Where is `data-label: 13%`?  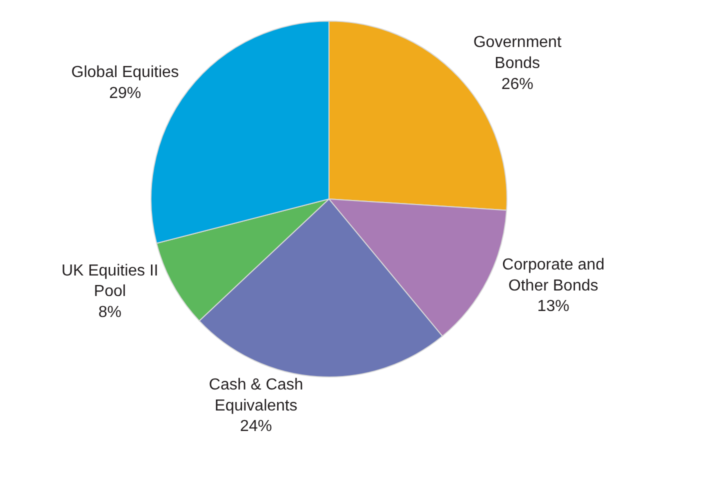 data-label: 13% is located at coordinates (553, 307).